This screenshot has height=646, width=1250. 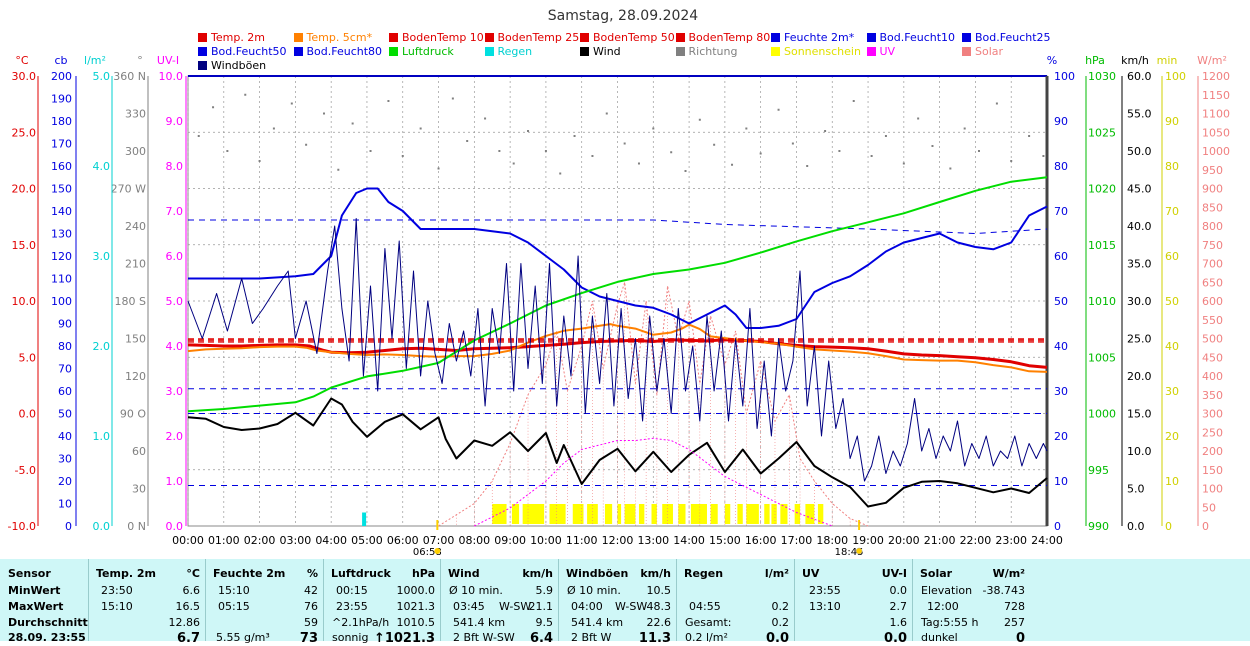 I want to click on uv-avg-value: 1.6, so click(x=898, y=622).